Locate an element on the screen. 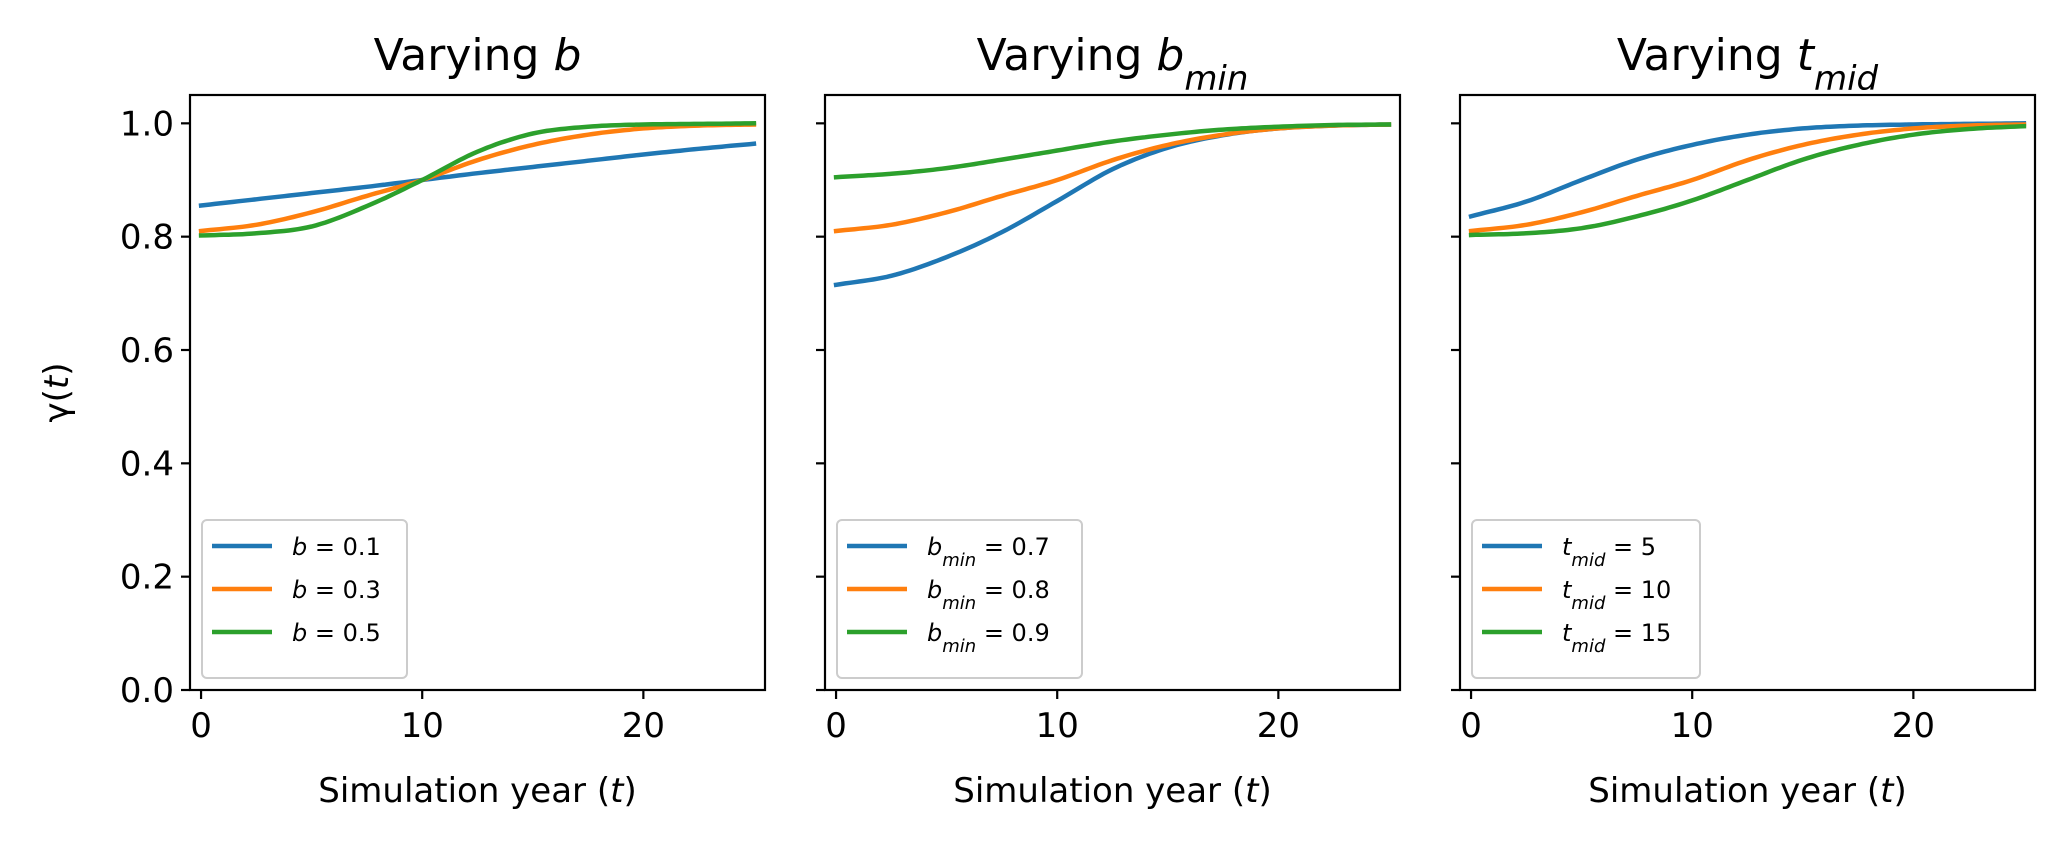  chart-title: Varying bmin is located at coordinates (1113, 64).